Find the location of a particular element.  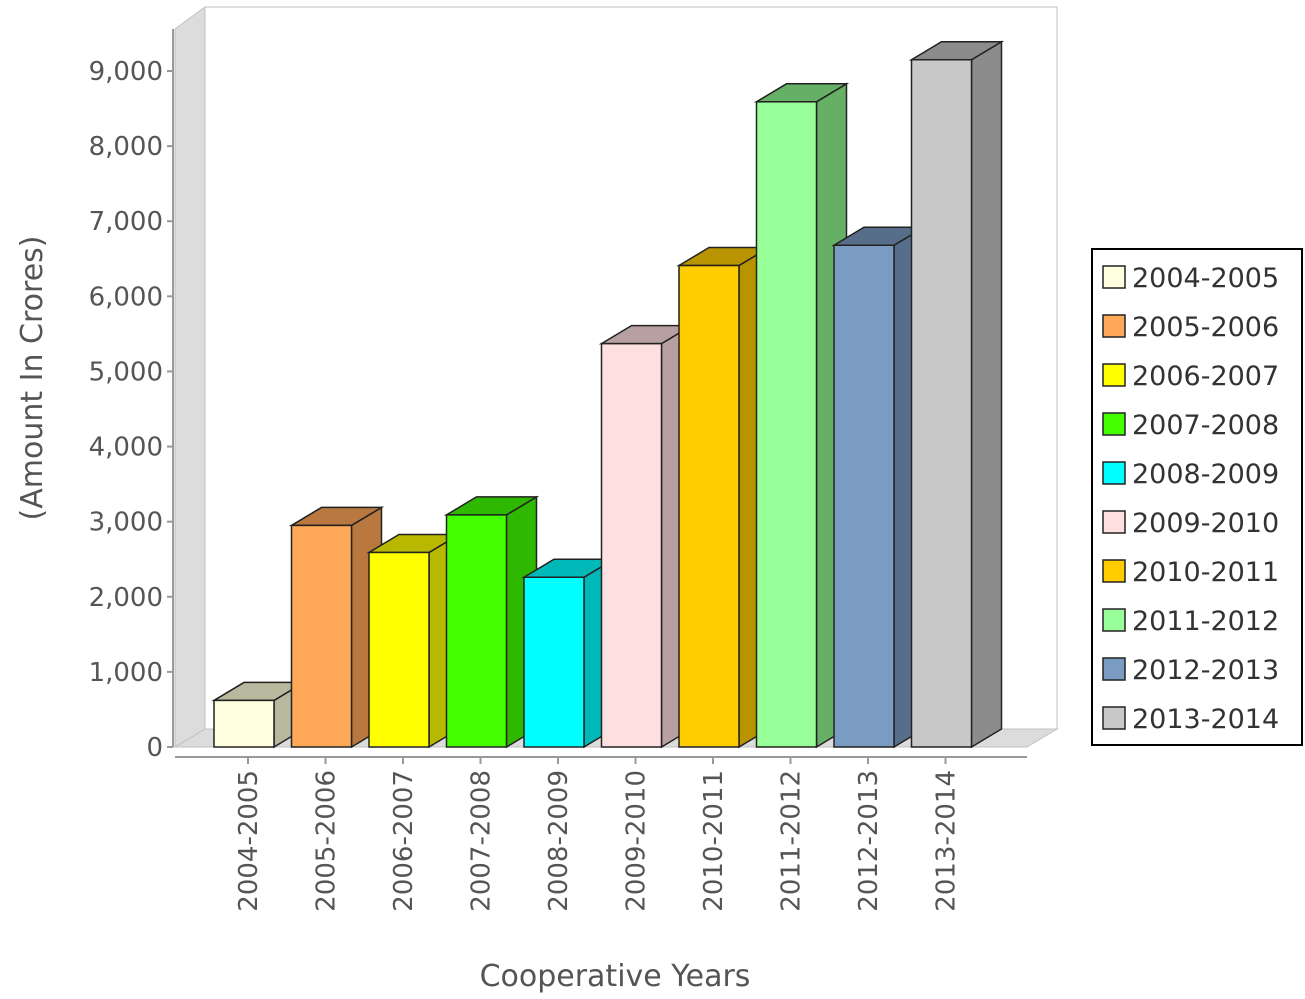

legend-label: 2005-2006 is located at coordinates (1205, 327).